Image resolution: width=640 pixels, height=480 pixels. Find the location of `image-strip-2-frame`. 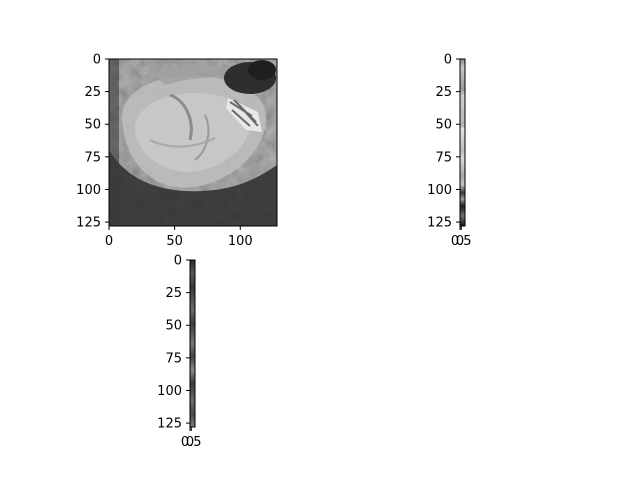

image-strip-2-frame is located at coordinates (192, 343).